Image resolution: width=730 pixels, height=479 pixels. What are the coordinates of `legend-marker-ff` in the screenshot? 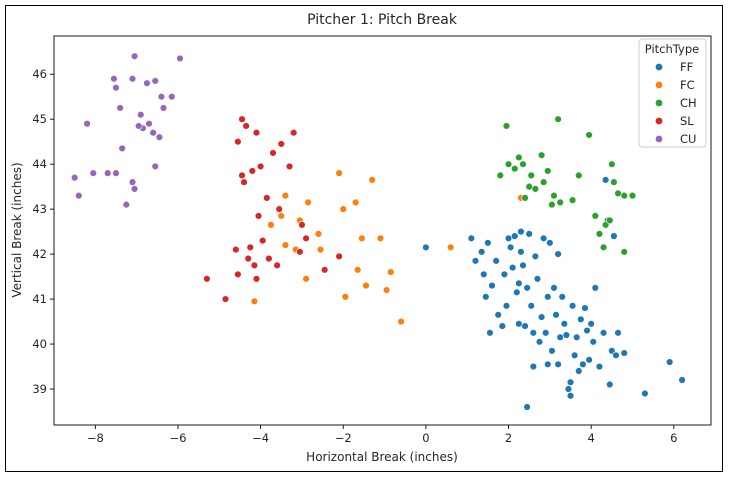 It's located at (659, 67).